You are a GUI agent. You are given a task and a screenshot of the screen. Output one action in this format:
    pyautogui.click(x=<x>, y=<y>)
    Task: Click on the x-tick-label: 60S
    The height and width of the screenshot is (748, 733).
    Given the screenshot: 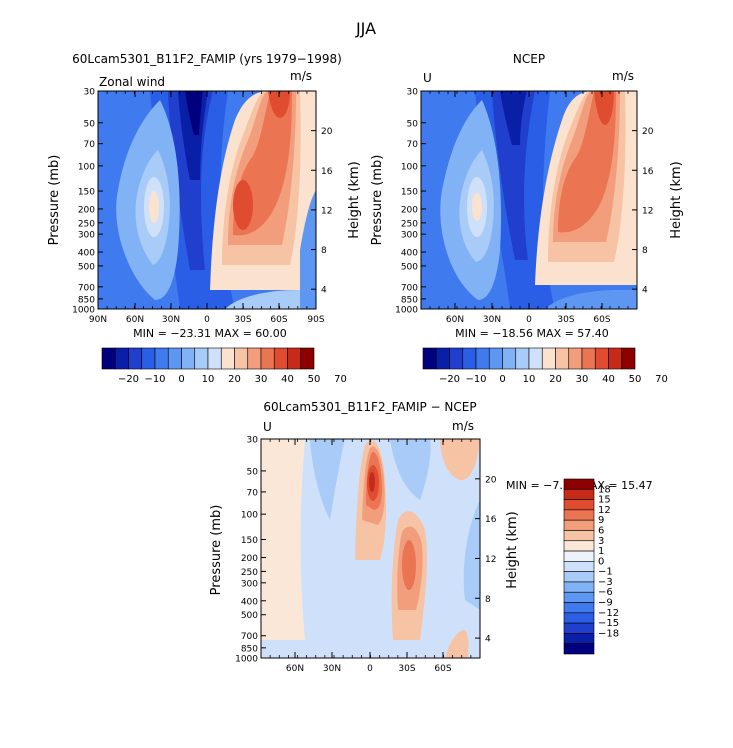 What is the action you would take?
    pyautogui.click(x=601, y=320)
    